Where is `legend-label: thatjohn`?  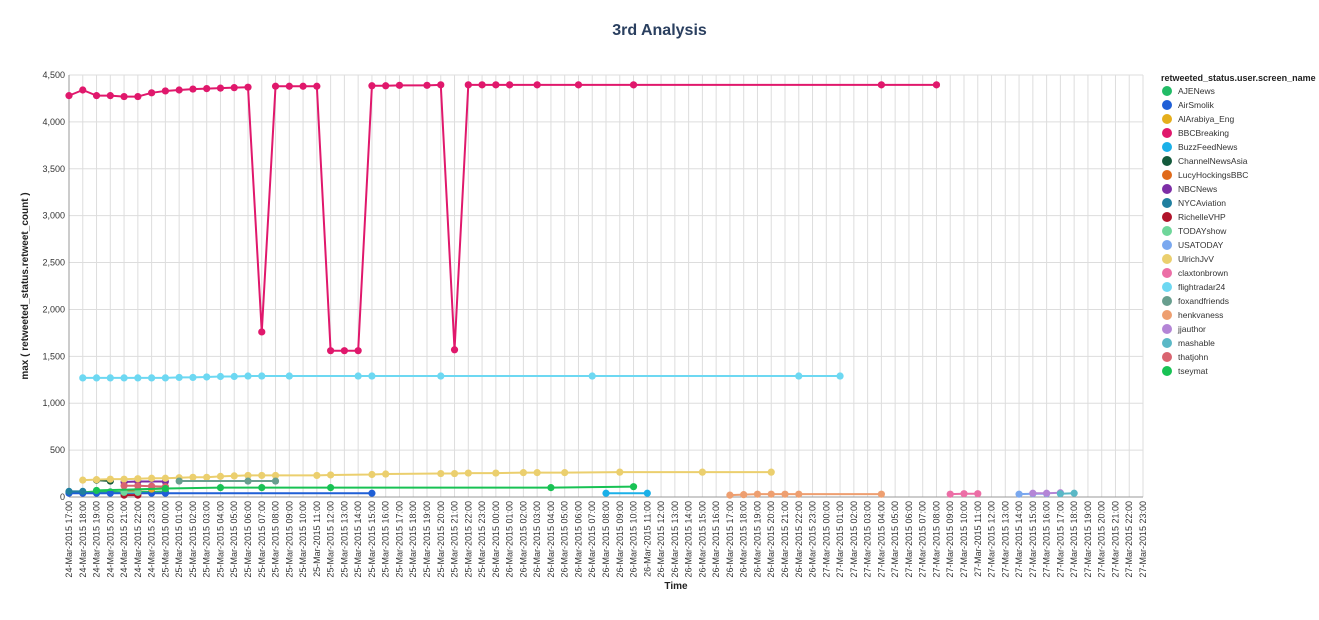 legend-label: thatjohn is located at coordinates (1193, 357).